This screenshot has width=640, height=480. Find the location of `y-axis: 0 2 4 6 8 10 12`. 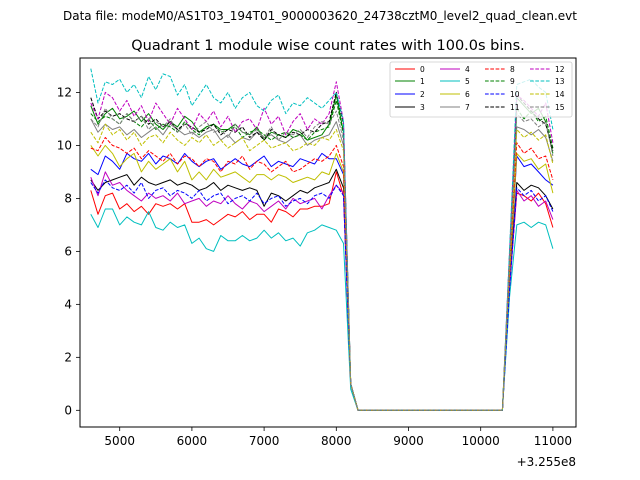

y-axis: 0 2 4 6 8 10 12 is located at coordinates (68, 251).